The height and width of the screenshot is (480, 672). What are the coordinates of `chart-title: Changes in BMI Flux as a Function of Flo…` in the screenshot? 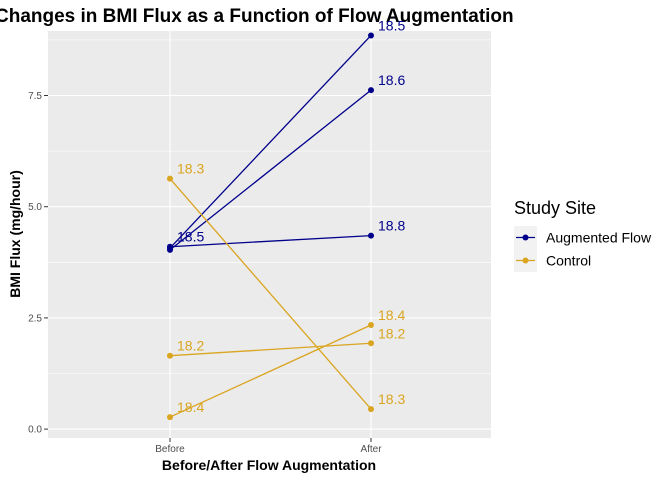 It's located at (257, 16).